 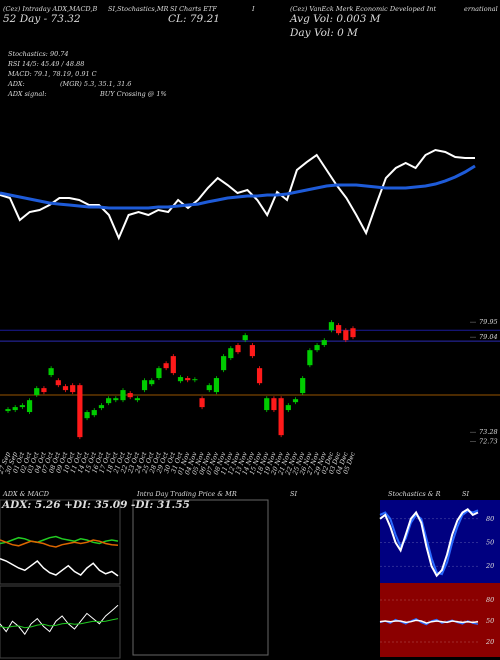 I want to click on header-text: Day Vol: 0 M, so click(x=323, y=33).